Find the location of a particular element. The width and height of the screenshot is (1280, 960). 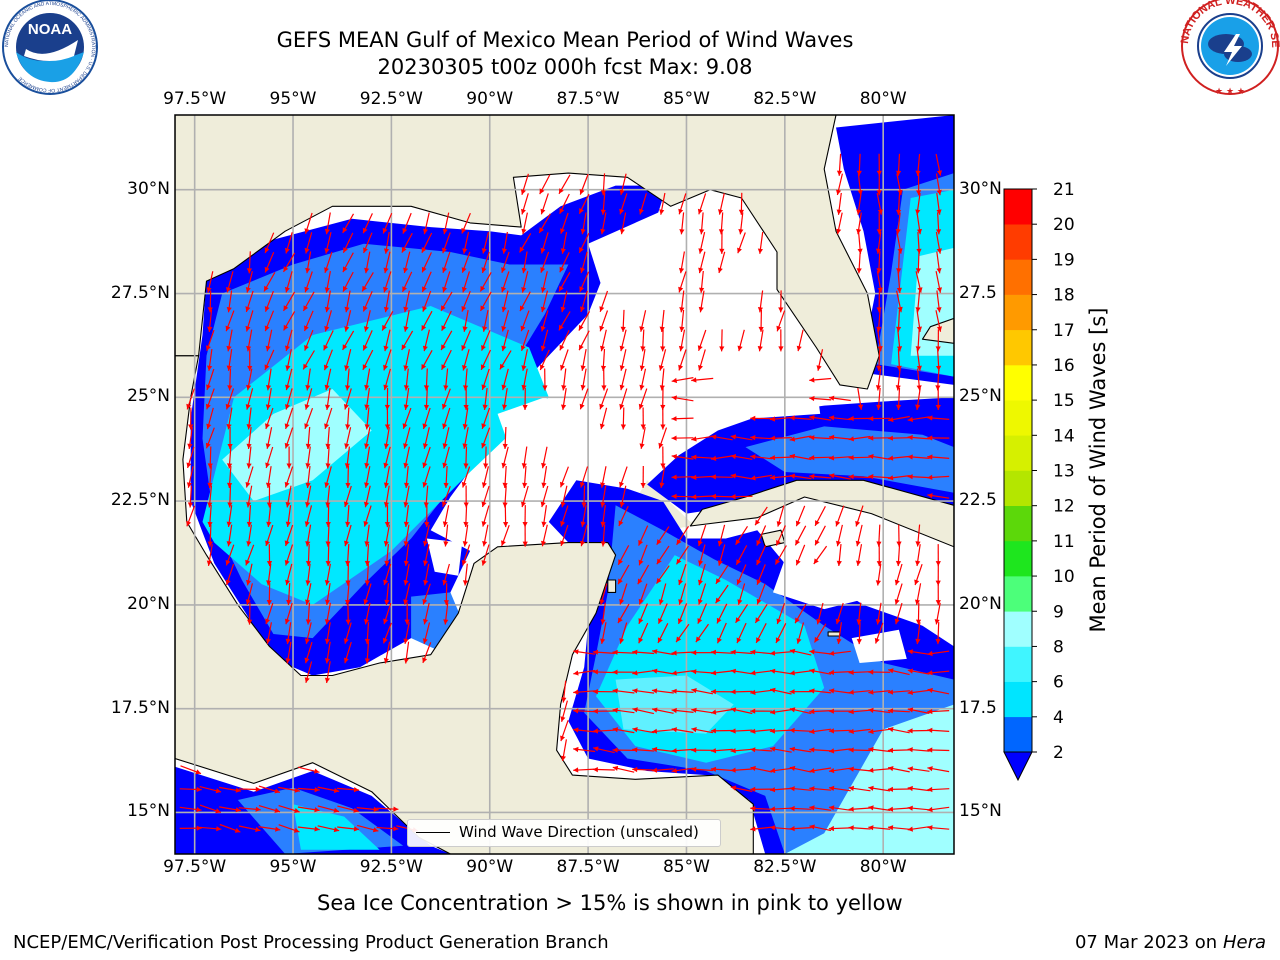

legend-label: Wind Wave Direction (unscaled) is located at coordinates (579, 832).